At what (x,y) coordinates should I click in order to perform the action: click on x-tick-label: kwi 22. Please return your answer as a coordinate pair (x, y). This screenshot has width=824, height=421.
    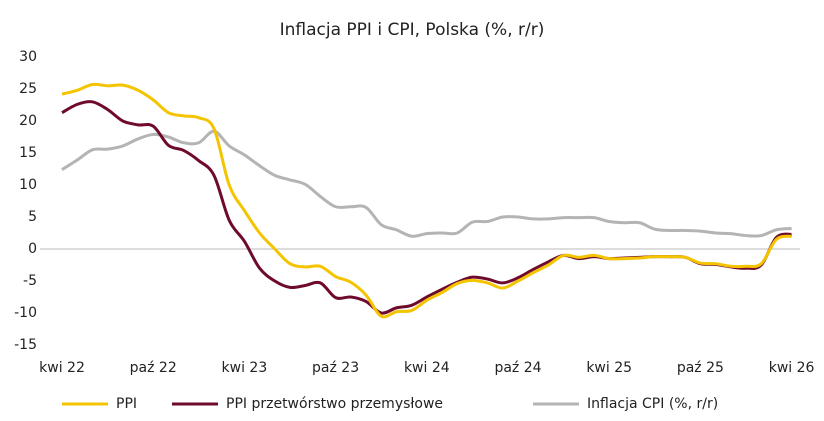
    Looking at the image, I should click on (62, 368).